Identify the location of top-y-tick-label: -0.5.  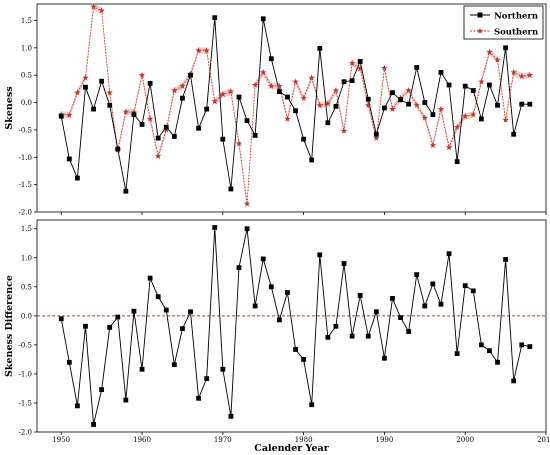
(26, 130).